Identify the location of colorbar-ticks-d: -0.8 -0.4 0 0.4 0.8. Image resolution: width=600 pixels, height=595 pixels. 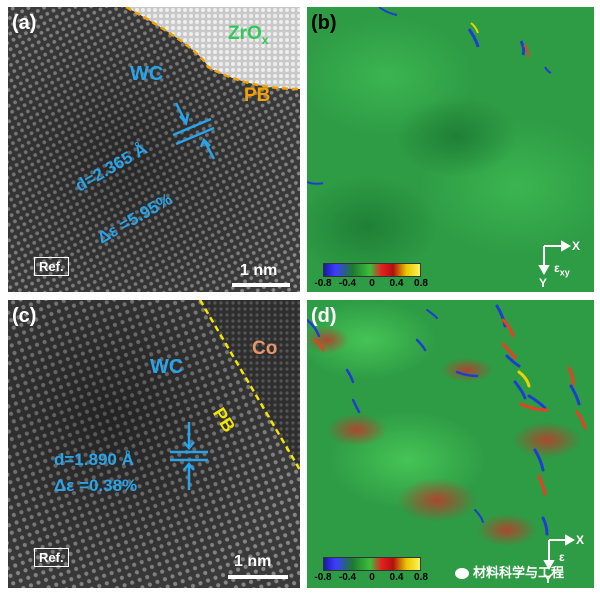
(371, 578).